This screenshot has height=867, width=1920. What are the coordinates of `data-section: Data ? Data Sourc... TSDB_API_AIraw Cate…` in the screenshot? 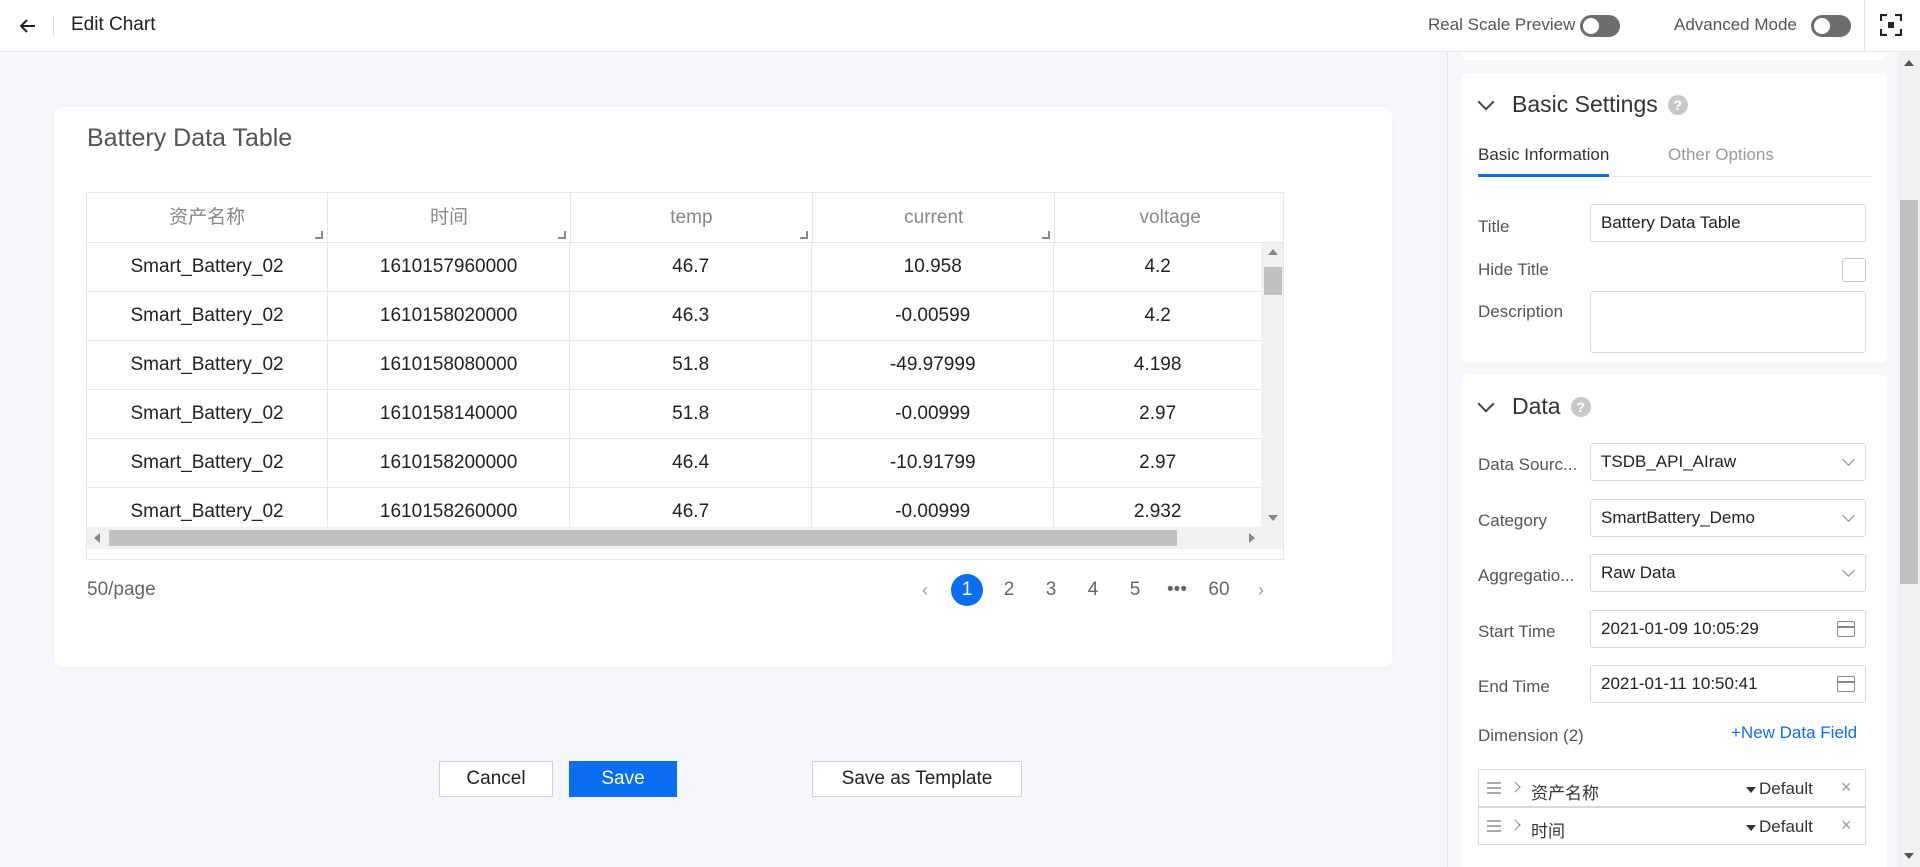 It's located at (1674, 621).